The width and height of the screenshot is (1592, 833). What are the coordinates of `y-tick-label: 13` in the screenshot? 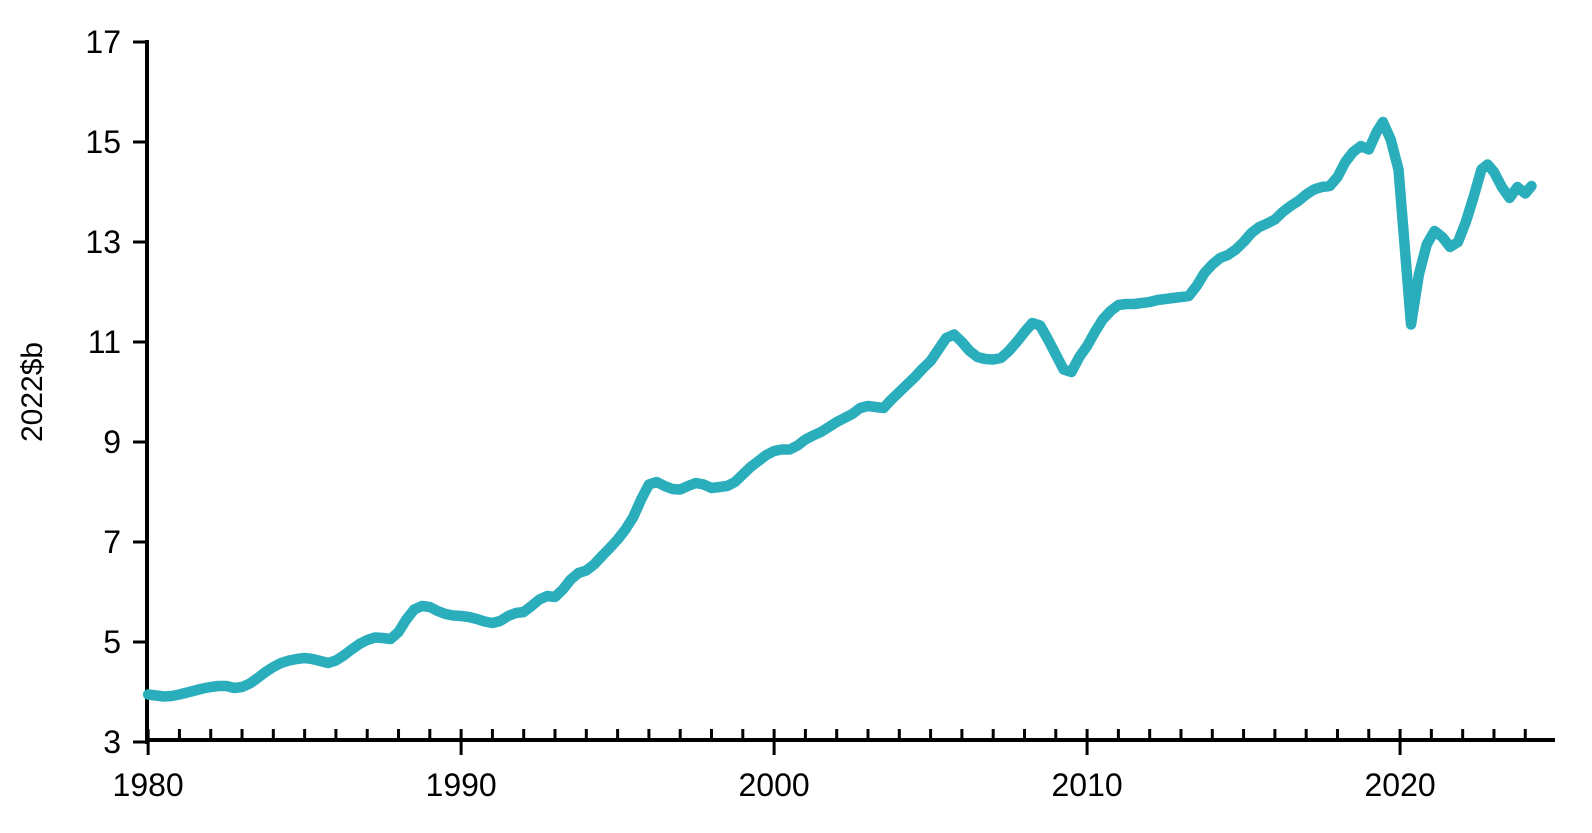 It's located at (103, 242).